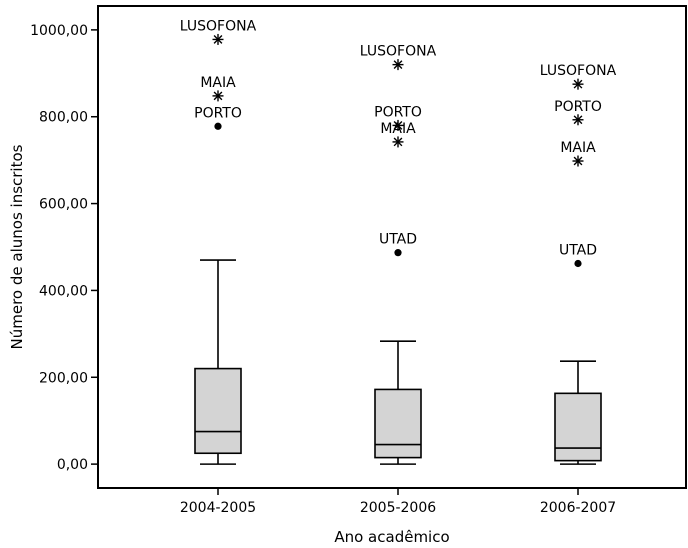 This screenshot has height=548, width=688. Describe the element at coordinates (398, 508) in the screenshot. I see `x-tick-label: 2005-2006` at that location.